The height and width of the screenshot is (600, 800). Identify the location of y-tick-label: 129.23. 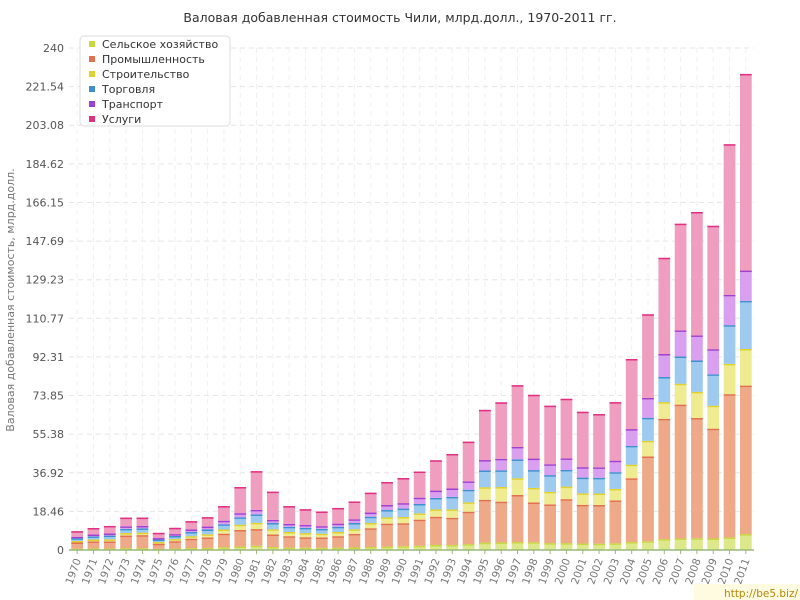
(45, 280).